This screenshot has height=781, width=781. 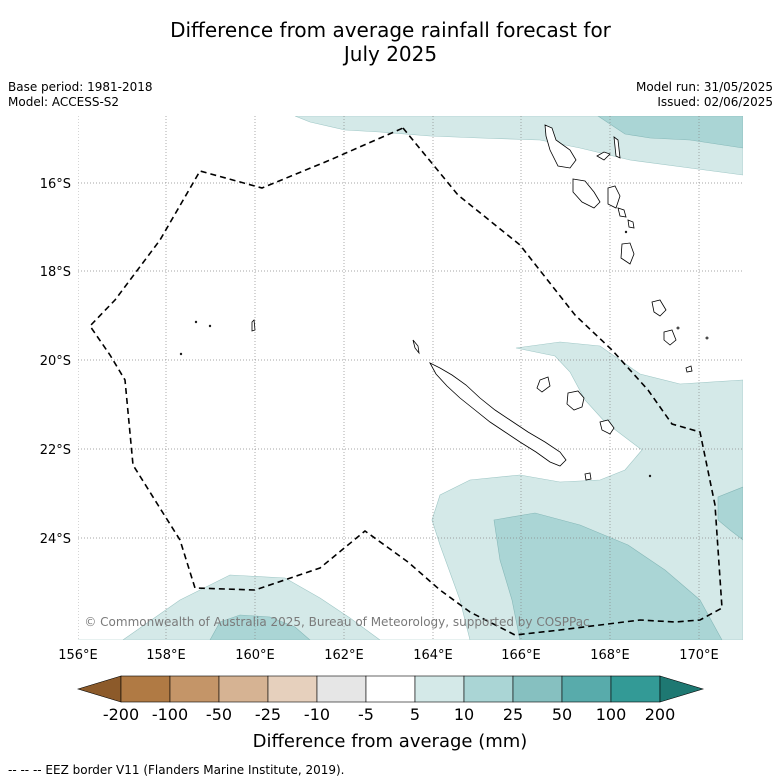 I want to click on colorbar-tick-label: 25, so click(x=513, y=714).